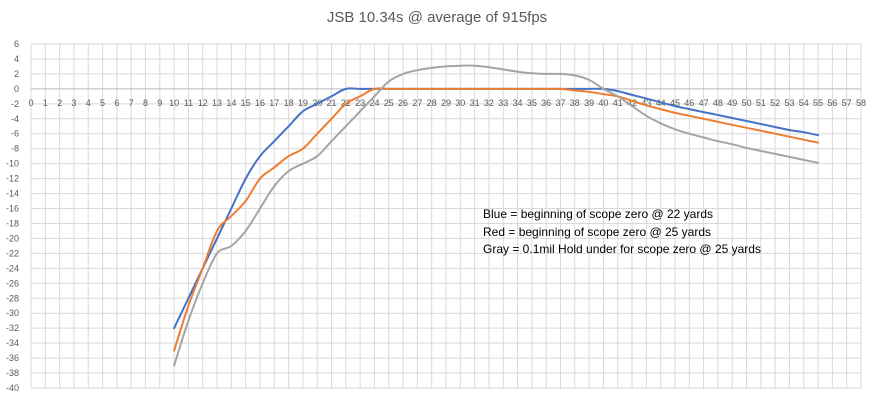 Image resolution: width=874 pixels, height=407 pixels. What do you see at coordinates (618, 103) in the screenshot?
I see `x-tick-label: 41` at bounding box center [618, 103].